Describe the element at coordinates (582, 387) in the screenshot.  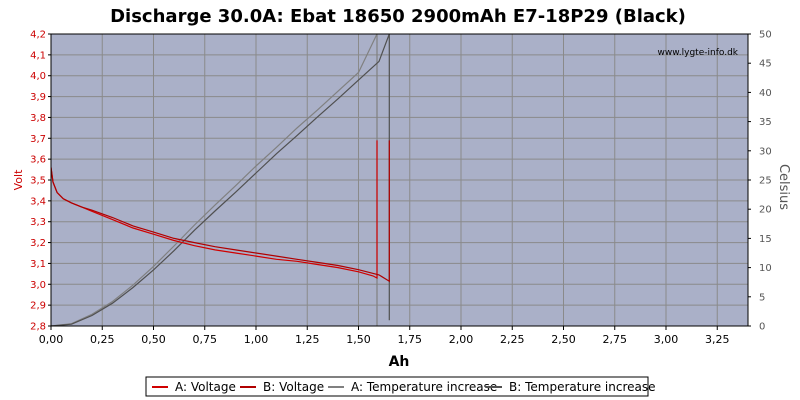
I see `legend-label-b-temperature-increase: B: Temperature increase` at that location.